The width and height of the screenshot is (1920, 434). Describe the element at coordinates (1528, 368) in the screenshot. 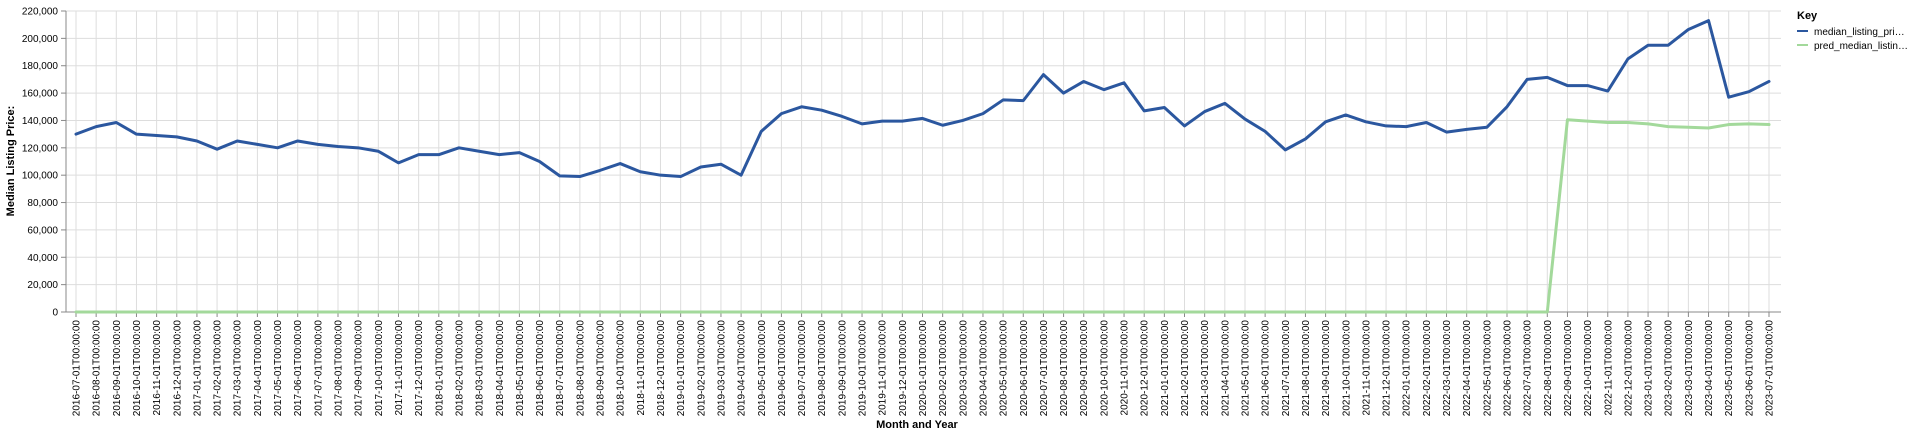

I see `x-tick-label: 2022-07-01T00:00:00` at that location.